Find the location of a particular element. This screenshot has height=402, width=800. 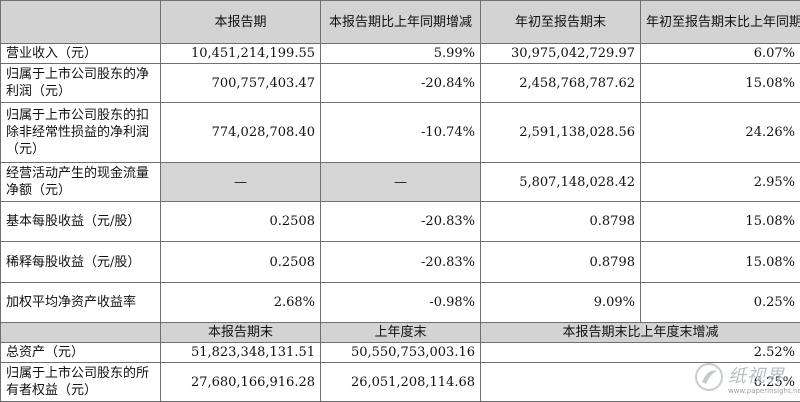

header-current-period-yoy: 本报告期比上年同期增减 is located at coordinates (400, 22).